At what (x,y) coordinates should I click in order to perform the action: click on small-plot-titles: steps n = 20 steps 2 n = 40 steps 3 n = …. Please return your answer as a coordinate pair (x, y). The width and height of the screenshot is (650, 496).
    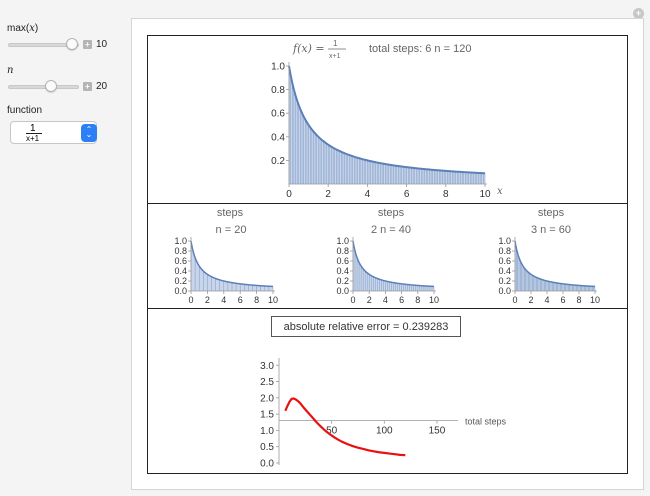
    Looking at the image, I should click on (393, 221).